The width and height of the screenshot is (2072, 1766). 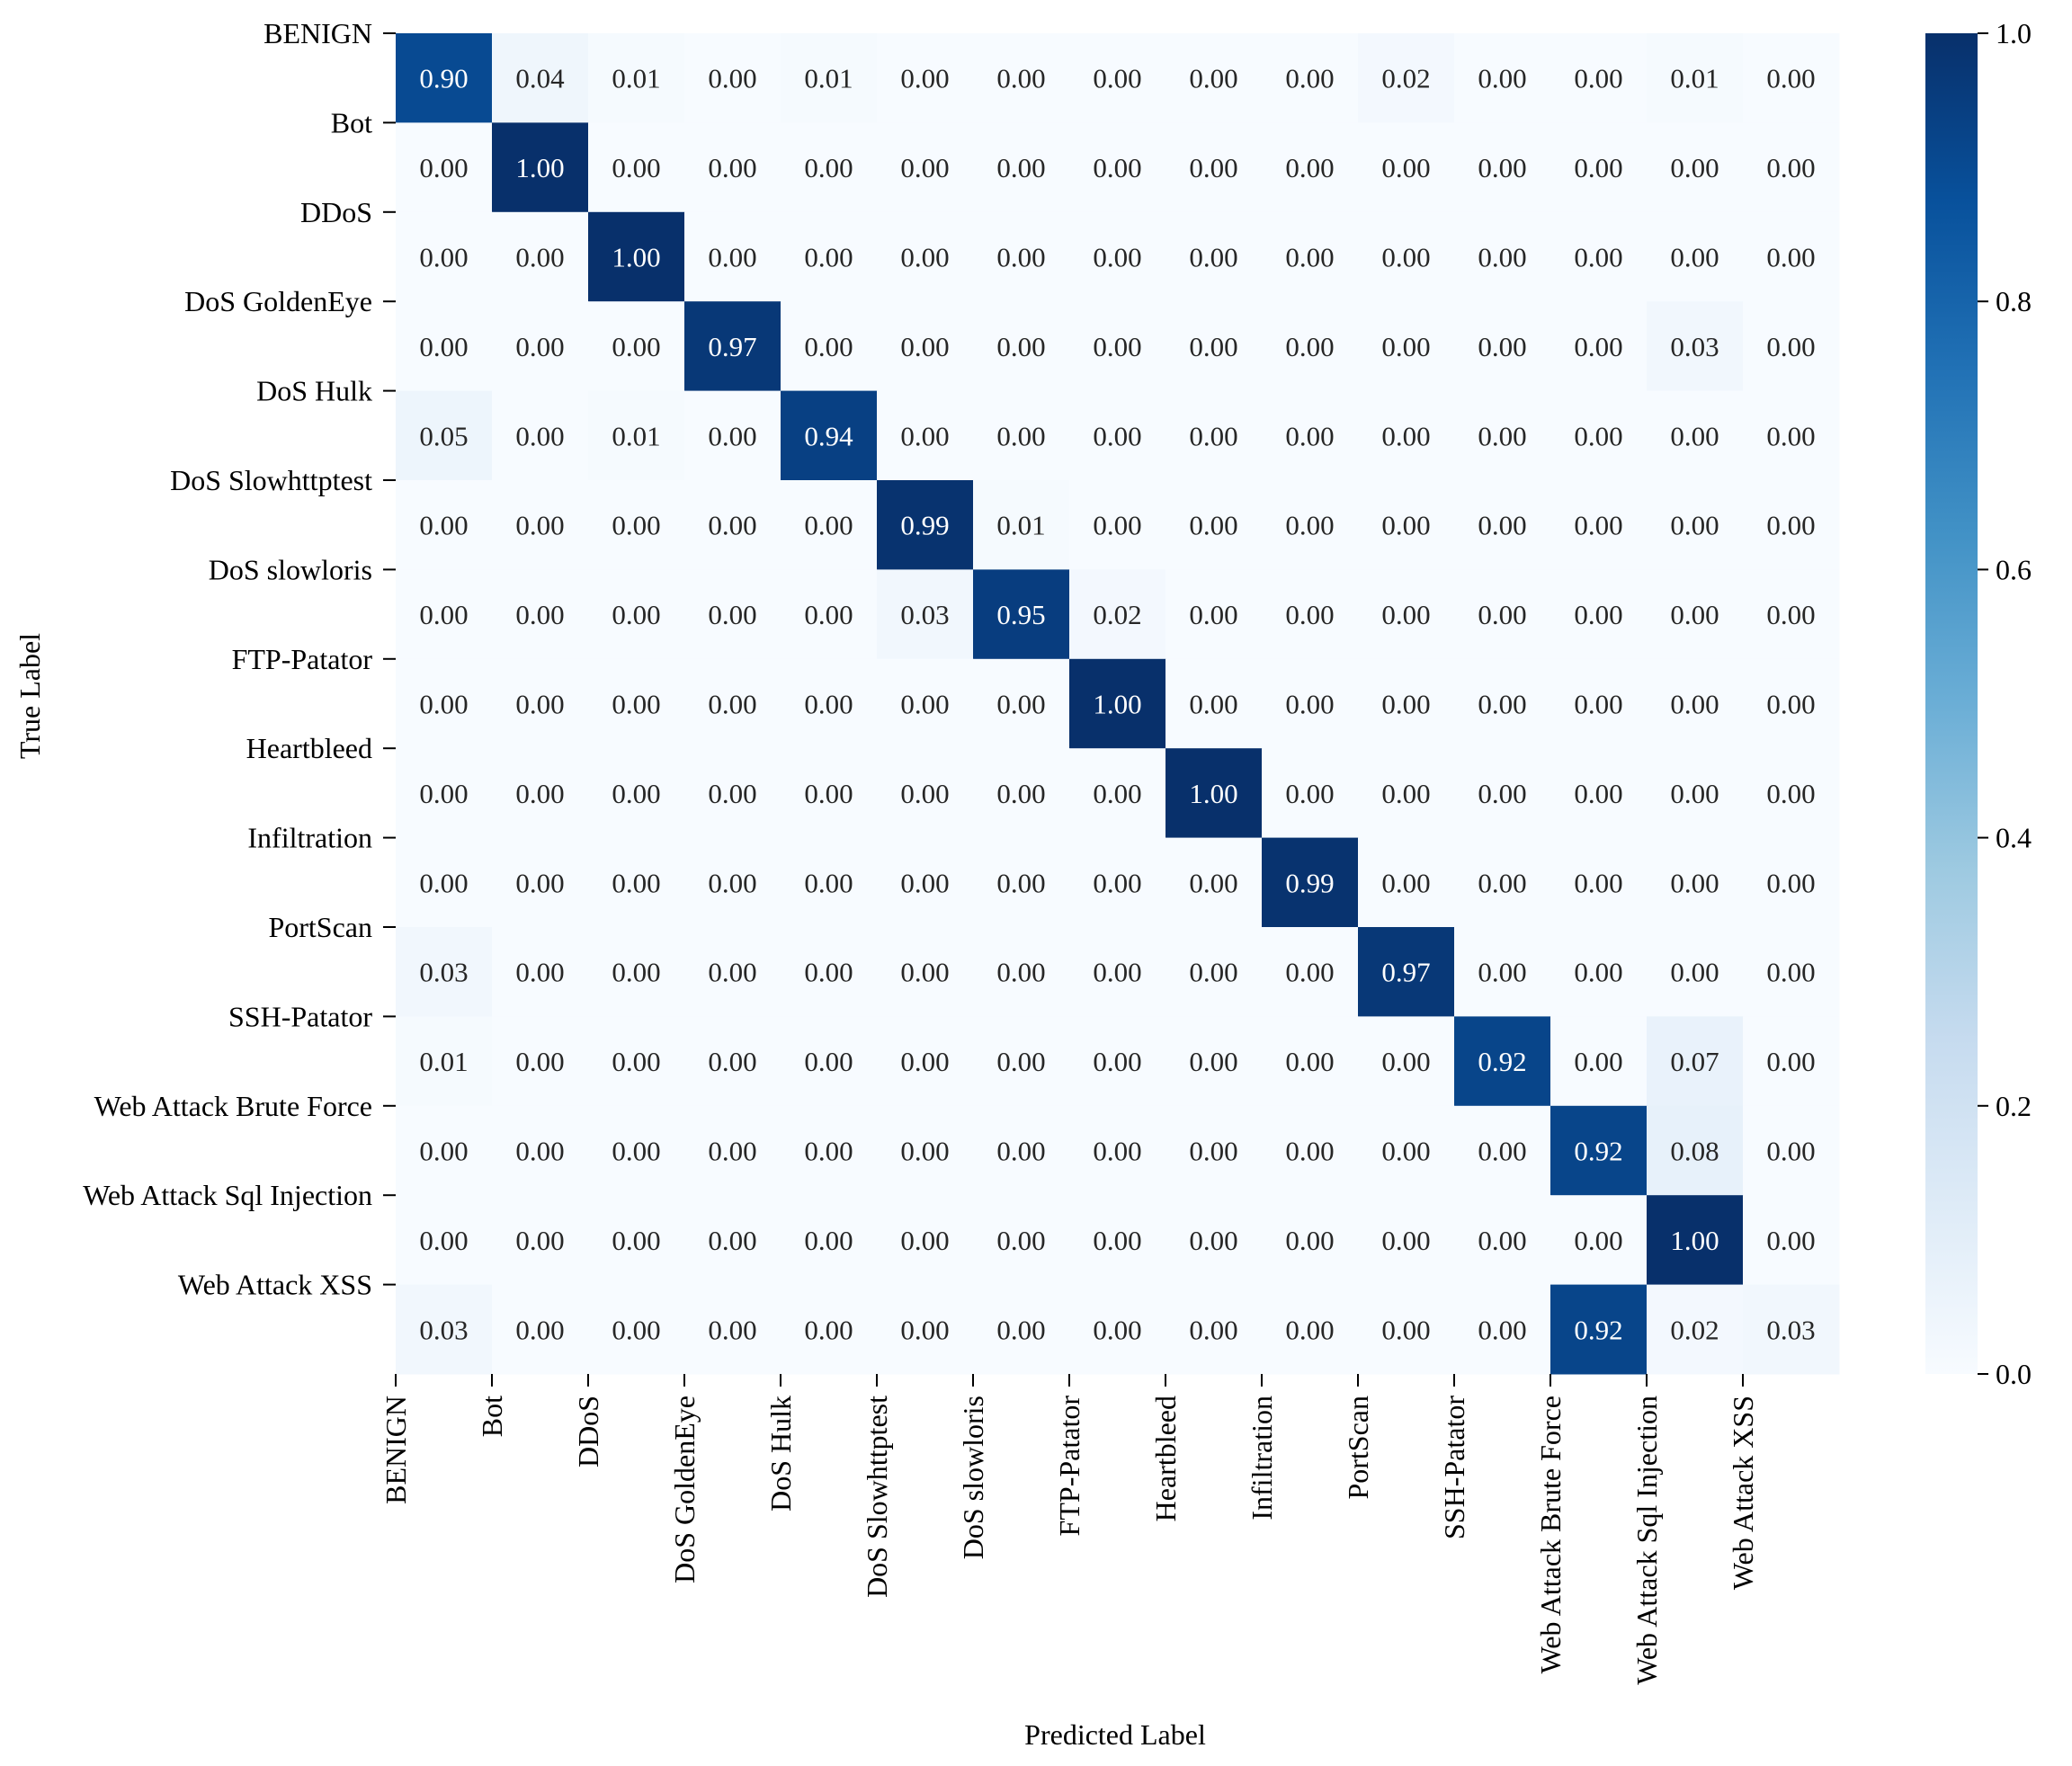 What do you see at coordinates (1358, 1448) in the screenshot?
I see `x-tick-label: PortScan` at bounding box center [1358, 1448].